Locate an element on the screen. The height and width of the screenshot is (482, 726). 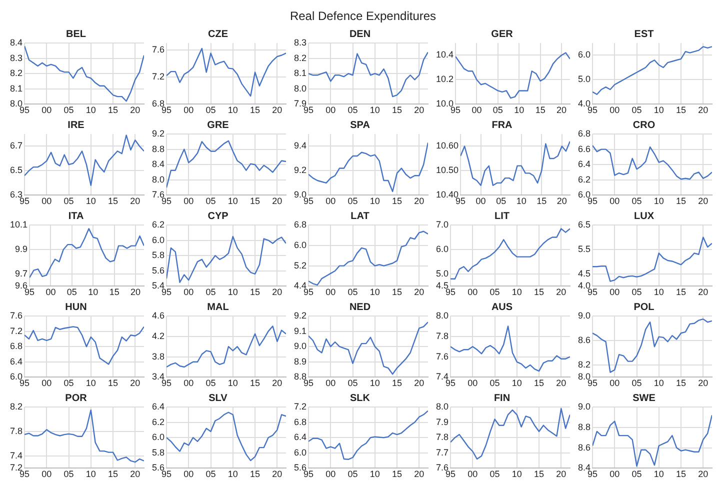
y-tick-label: 8.2 is located at coordinates (584, 364).